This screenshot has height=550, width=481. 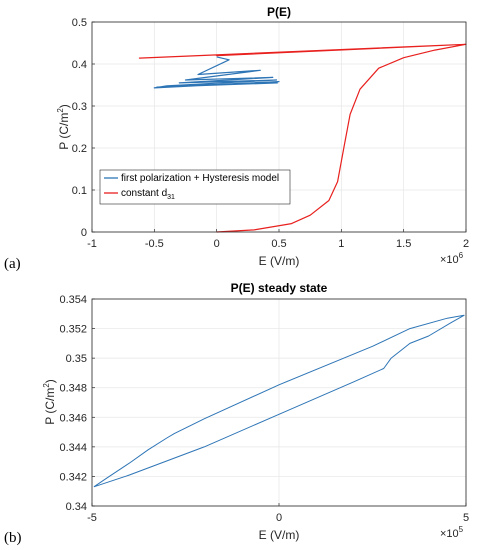 I want to click on x-tick-labels: -1 -0.5 0 0.5 1 1.5 2, so click(x=278, y=244).